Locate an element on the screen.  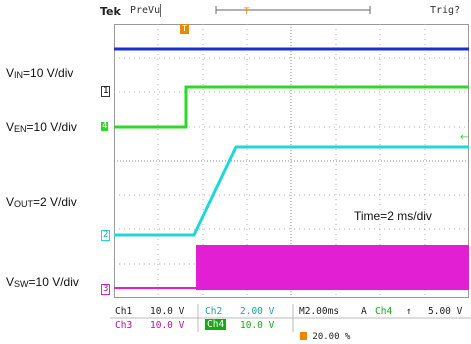
timebase-readout: M2.00ms is located at coordinates (319, 311).